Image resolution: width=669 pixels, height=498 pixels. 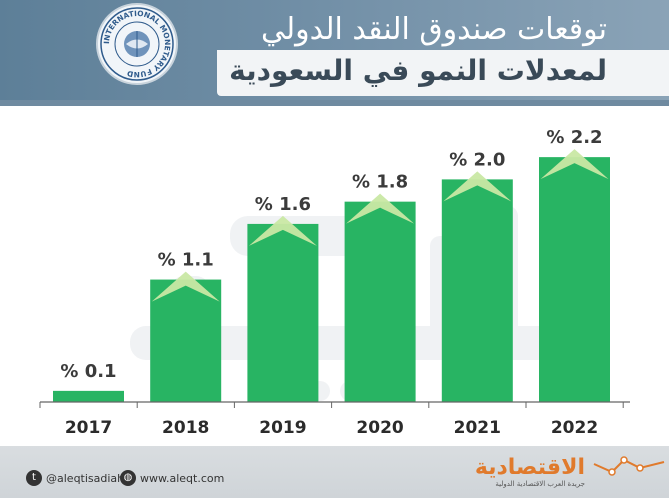 I want to click on x-tick-label-2017: 2017, so click(x=88, y=428).